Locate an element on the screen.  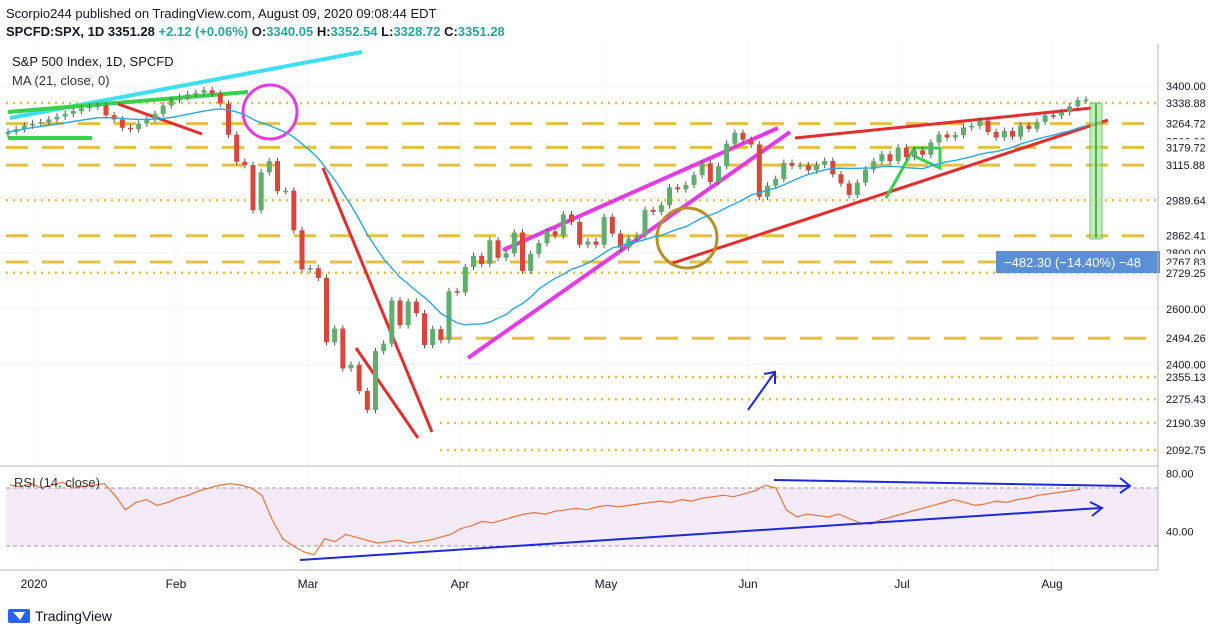
high-label: H: is located at coordinates (323, 31).